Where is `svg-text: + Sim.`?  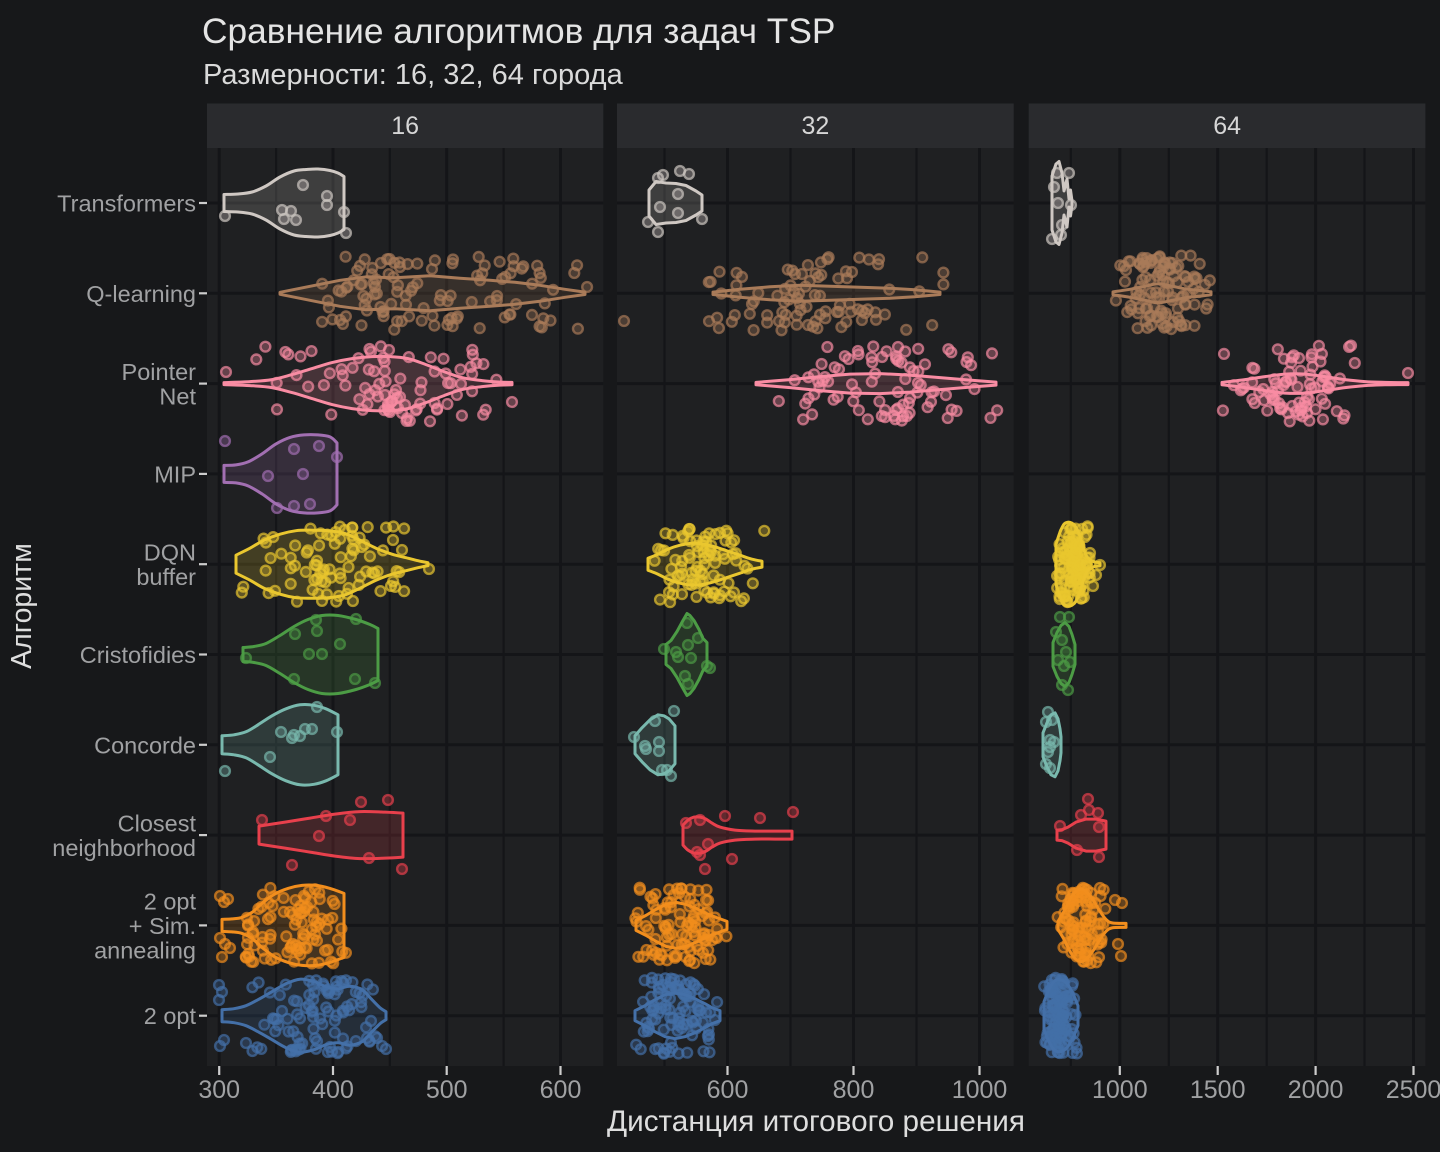
svg-text: + Sim. is located at coordinates (162, 926).